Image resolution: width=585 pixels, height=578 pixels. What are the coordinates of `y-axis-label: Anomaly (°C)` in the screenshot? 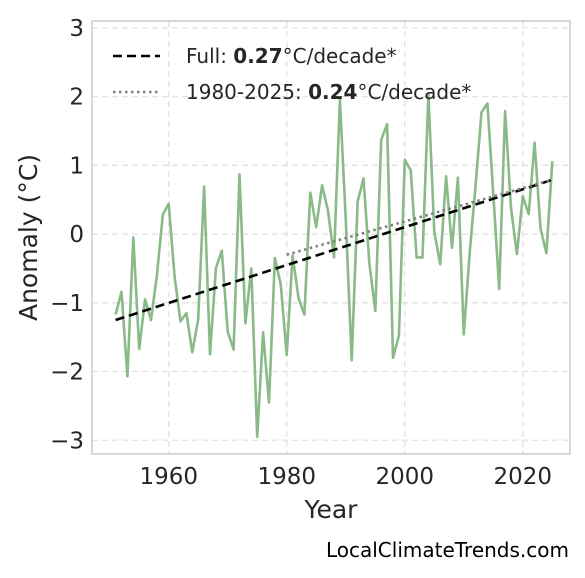 It's located at (28, 237).